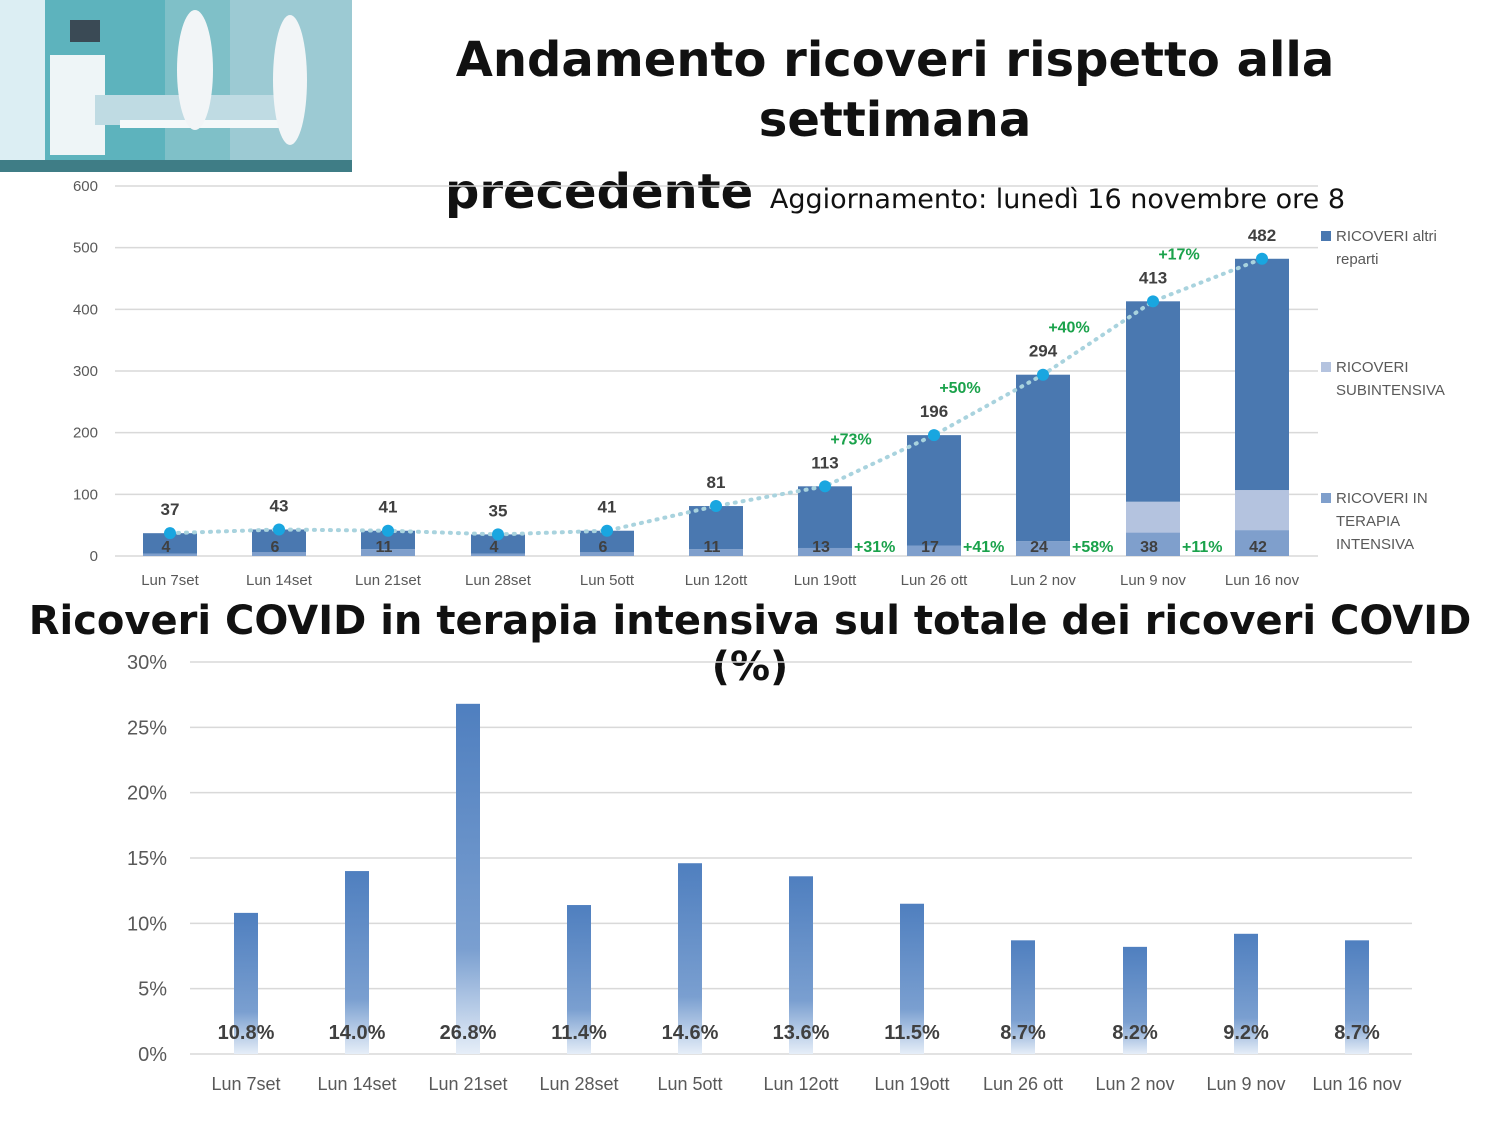  What do you see at coordinates (152, 1055) in the screenshot?
I see `y-tick-label: 0%` at bounding box center [152, 1055].